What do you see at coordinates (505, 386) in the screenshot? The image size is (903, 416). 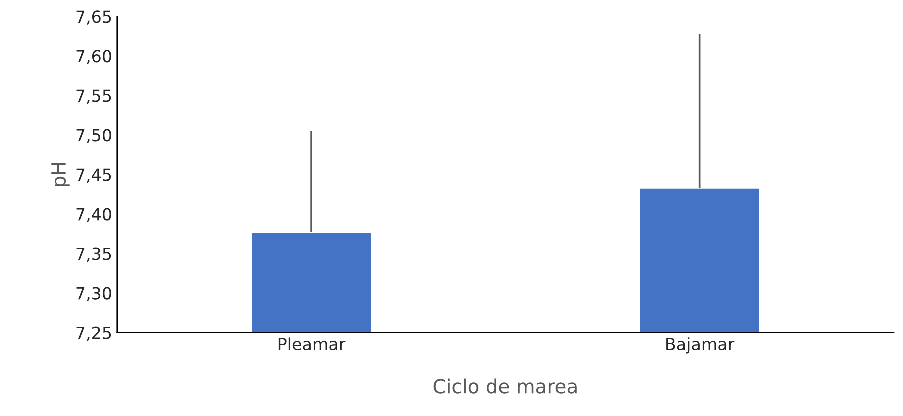 I see `x-axis-title: Ciclo de marea` at bounding box center [505, 386].